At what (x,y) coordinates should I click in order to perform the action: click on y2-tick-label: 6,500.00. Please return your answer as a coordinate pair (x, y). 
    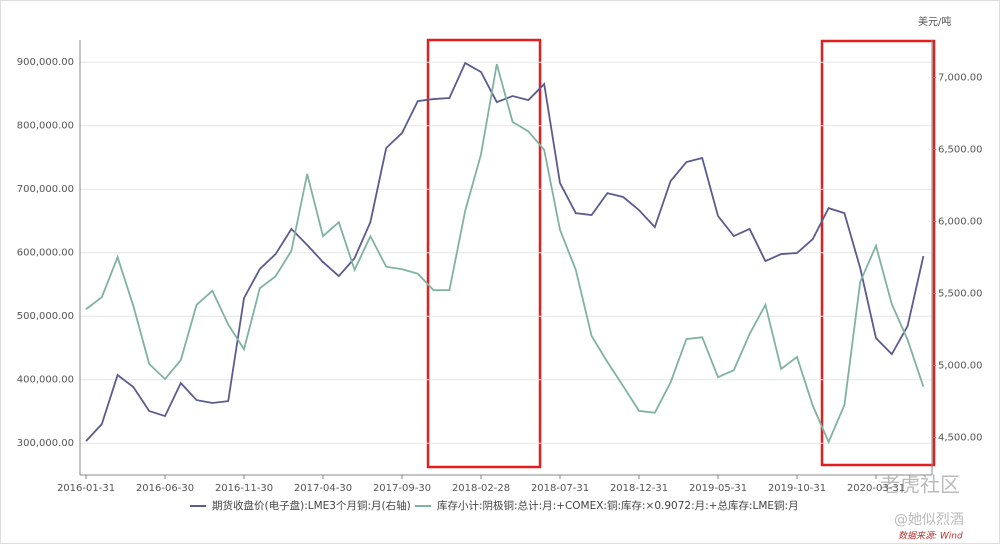
    Looking at the image, I should click on (960, 149).